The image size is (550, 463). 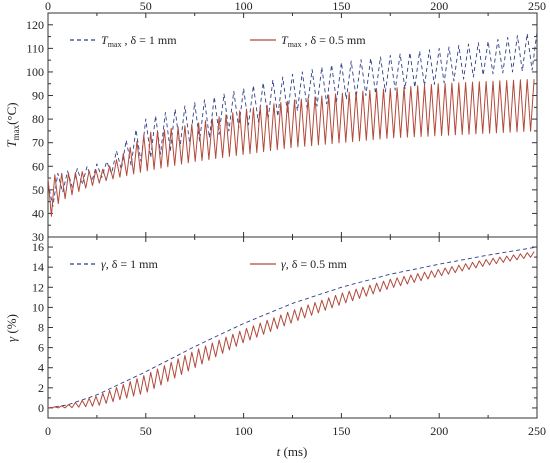 What do you see at coordinates (38, 247) in the screenshot?
I see `bottom-y-tick-label: 16` at bounding box center [38, 247].